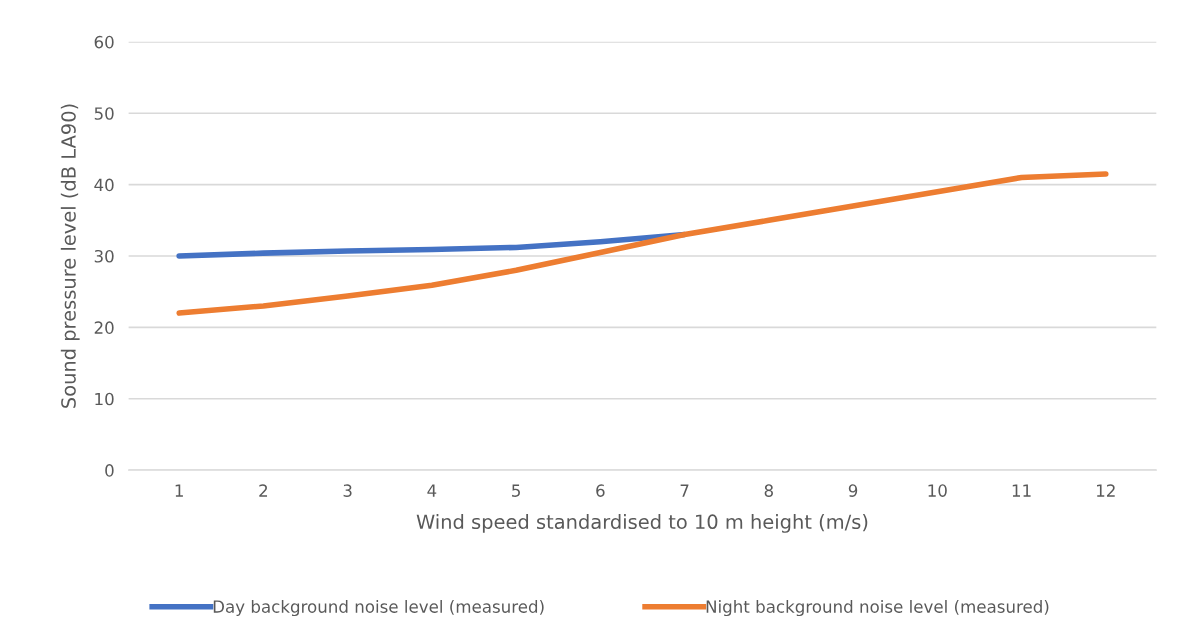 The height and width of the screenshot is (644, 1202). I want to click on x-tick-label: 6, so click(600, 490).